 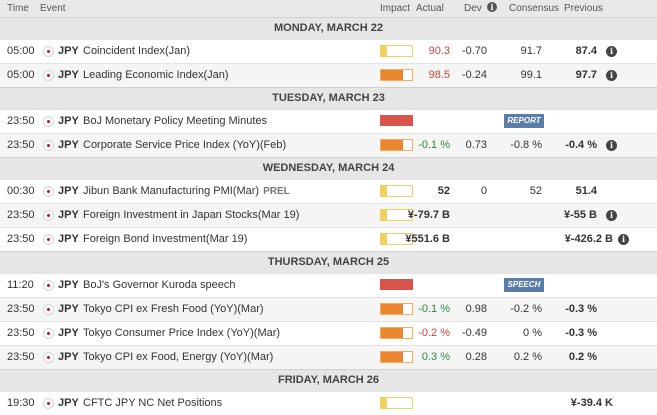 I want to click on event-name-text: Corporate Service Price Index (YoY)(Feb), so click(x=185, y=145).